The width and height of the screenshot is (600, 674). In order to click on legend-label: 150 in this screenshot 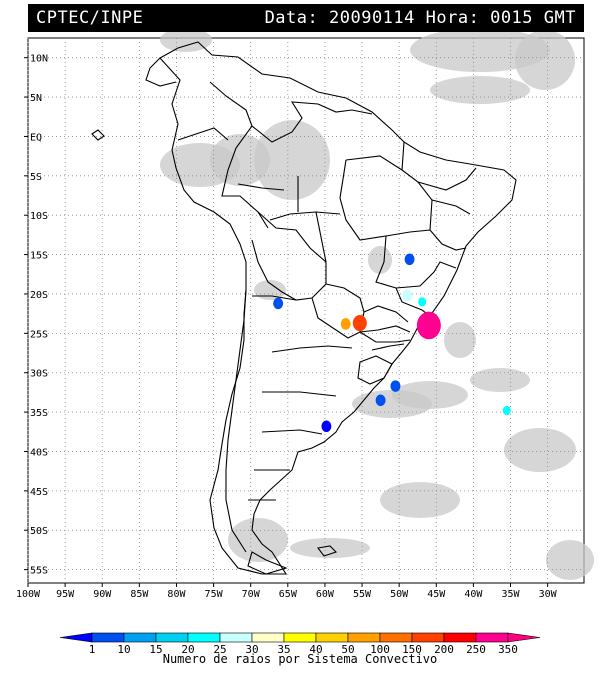, I will do `click(412, 649)`.